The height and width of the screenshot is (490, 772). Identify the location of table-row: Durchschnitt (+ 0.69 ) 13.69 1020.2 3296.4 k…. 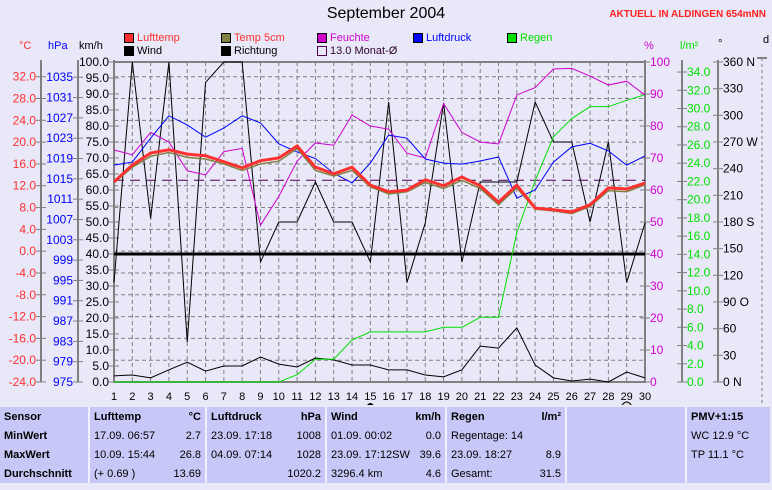
(385, 473).